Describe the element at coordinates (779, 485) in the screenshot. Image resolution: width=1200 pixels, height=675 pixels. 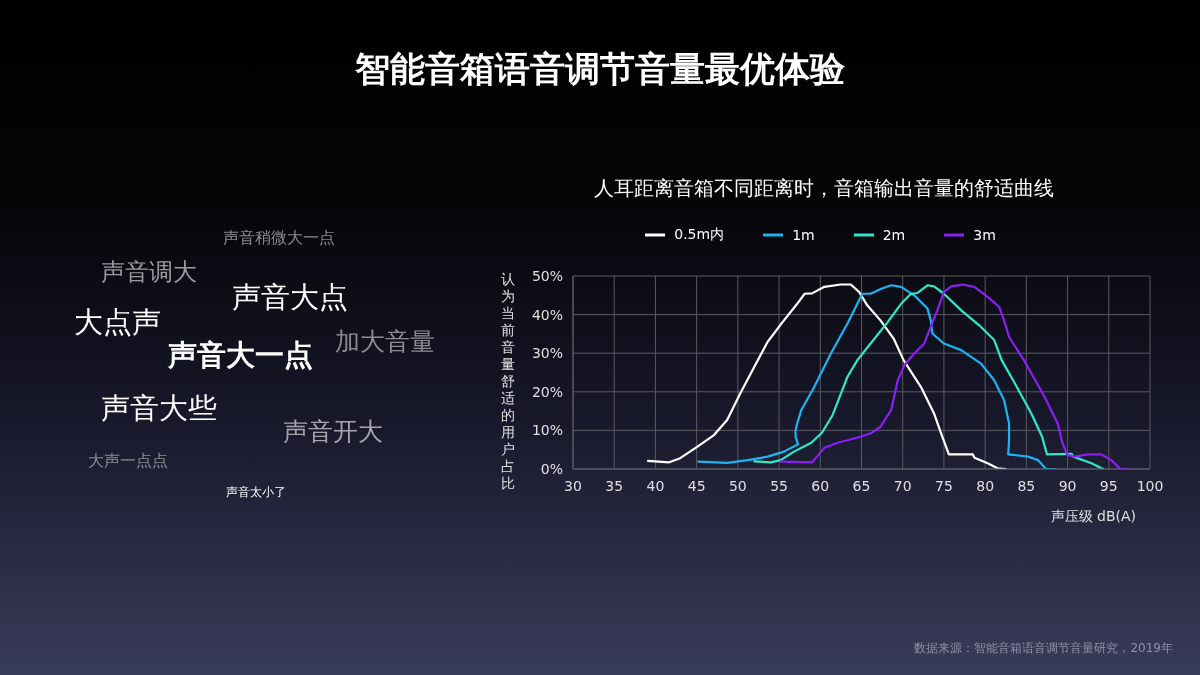
I see `x-tick-label: 55` at that location.